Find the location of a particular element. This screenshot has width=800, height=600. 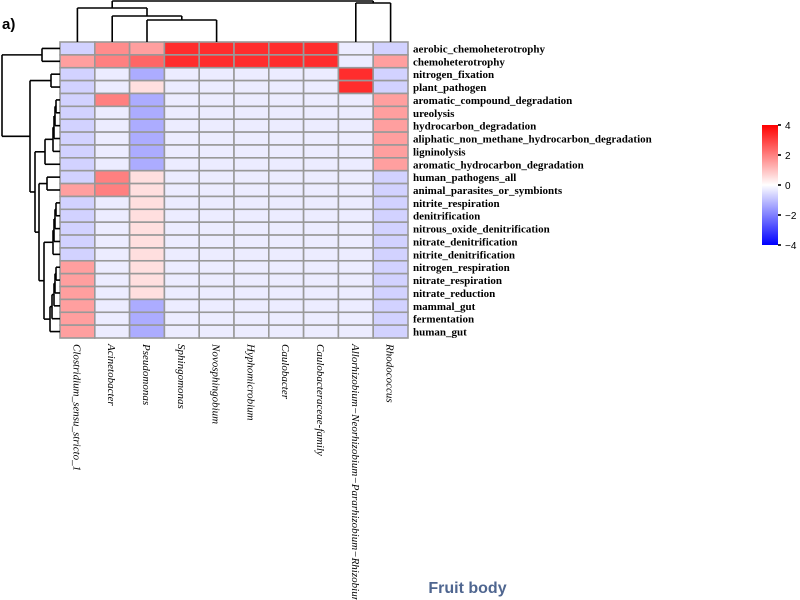

column-label: Acinetobacter is located at coordinates (111, 374).